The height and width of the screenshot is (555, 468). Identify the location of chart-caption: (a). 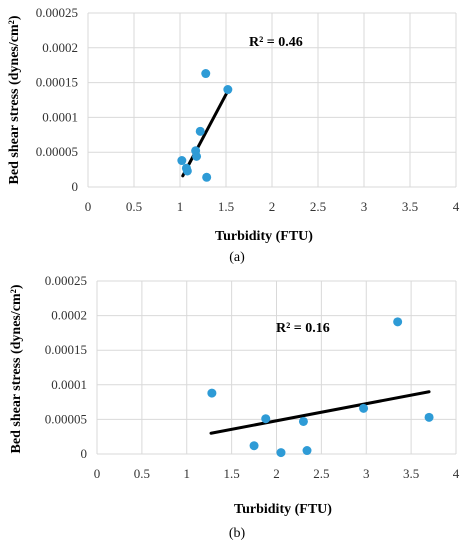
(237, 257).